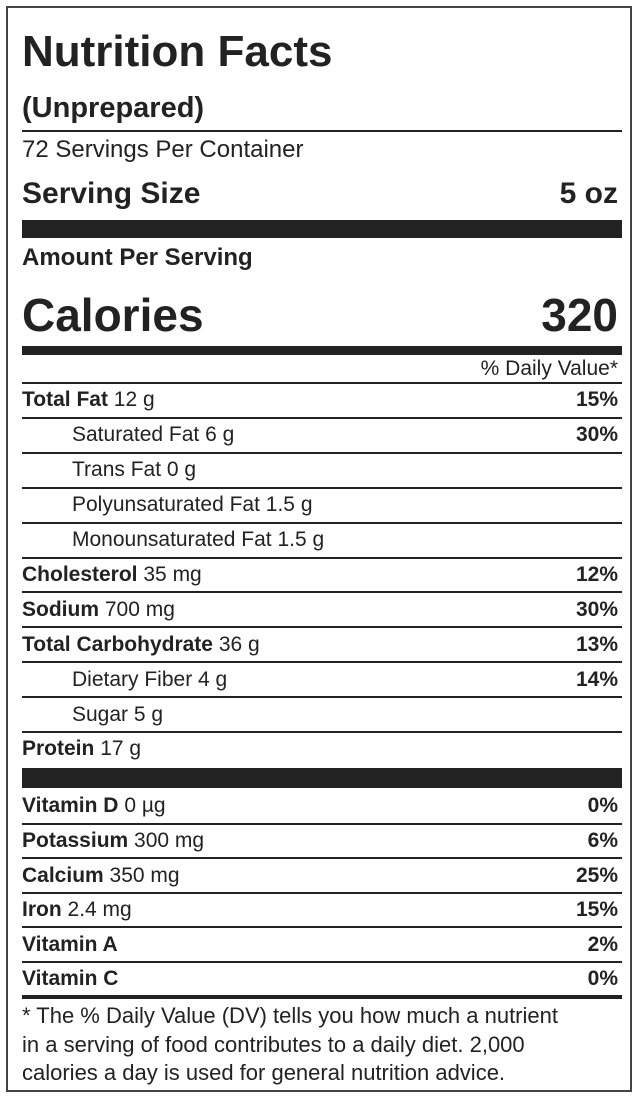 This screenshot has height=1098, width=638. I want to click on nutrient-row: Trans Fat 0 g, so click(134, 469).